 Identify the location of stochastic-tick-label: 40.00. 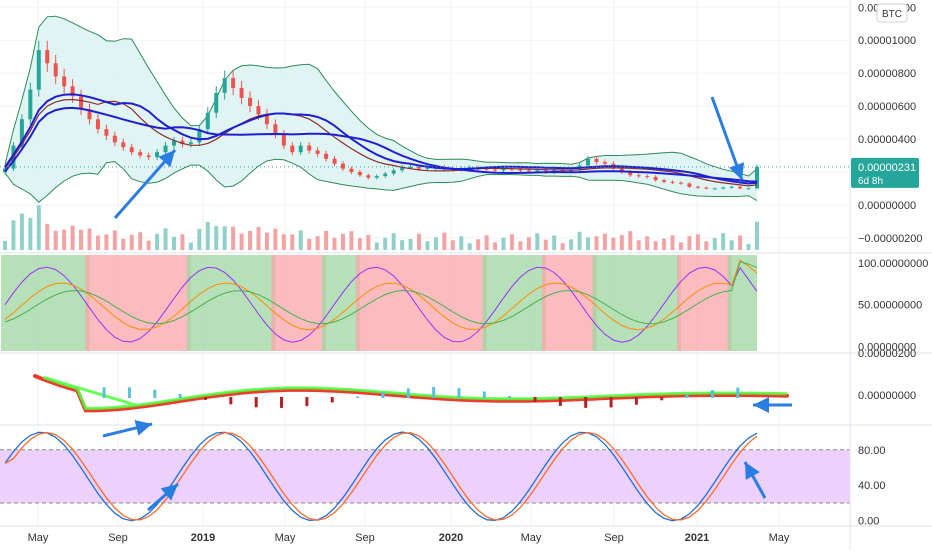
(872, 486).